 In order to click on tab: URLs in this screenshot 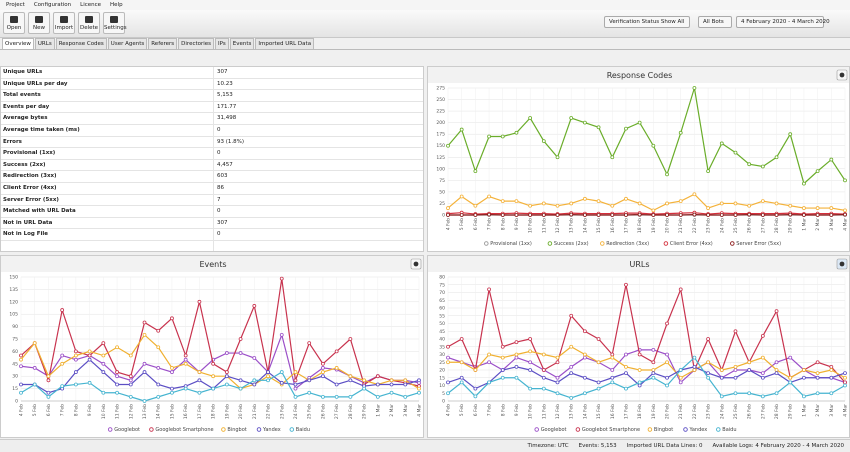, I will do `click(44, 43)`.